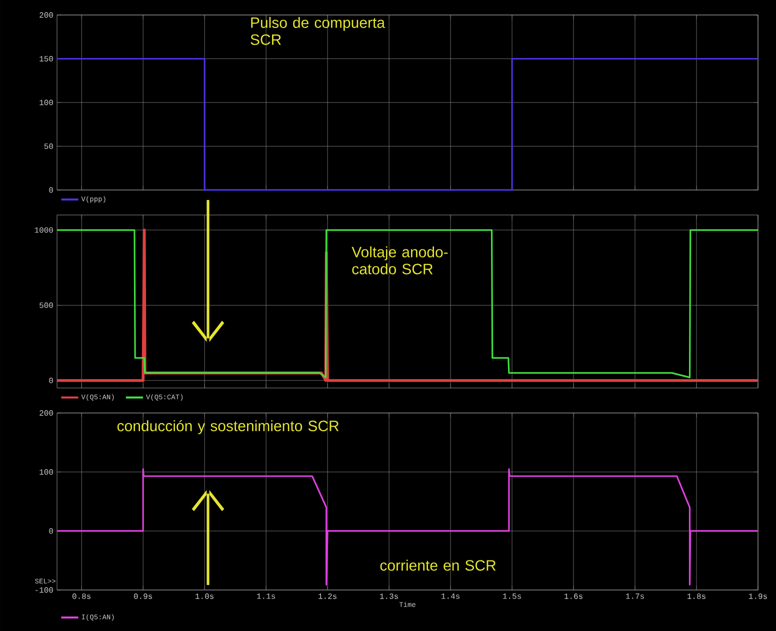 The height and width of the screenshot is (631, 776). Describe the element at coordinates (46, 59) in the screenshot. I see `y-tick-label: 150` at that location.